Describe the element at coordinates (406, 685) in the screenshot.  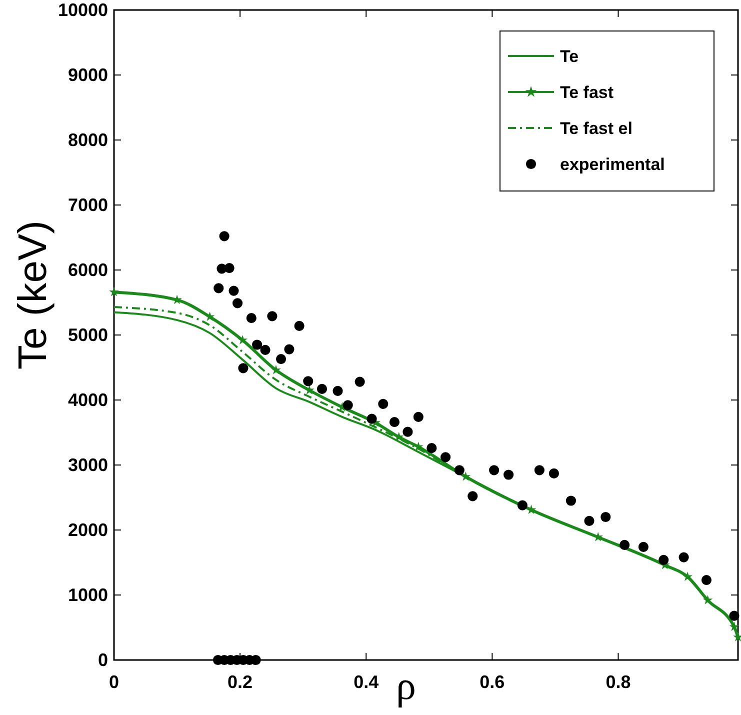
I see `x-axis-title: ρ` at that location.